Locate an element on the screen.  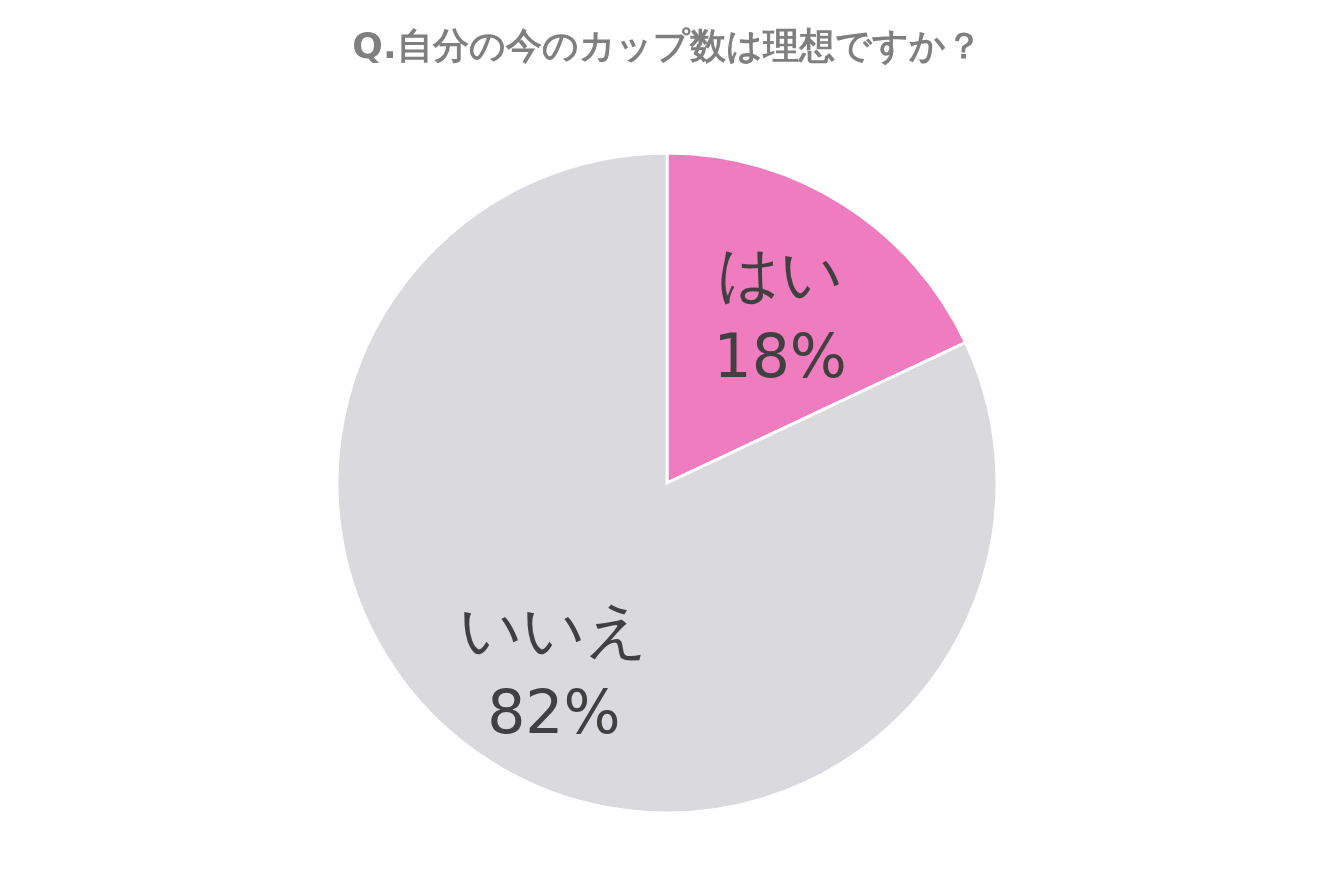
slice-label: はい is located at coordinates (780, 273).